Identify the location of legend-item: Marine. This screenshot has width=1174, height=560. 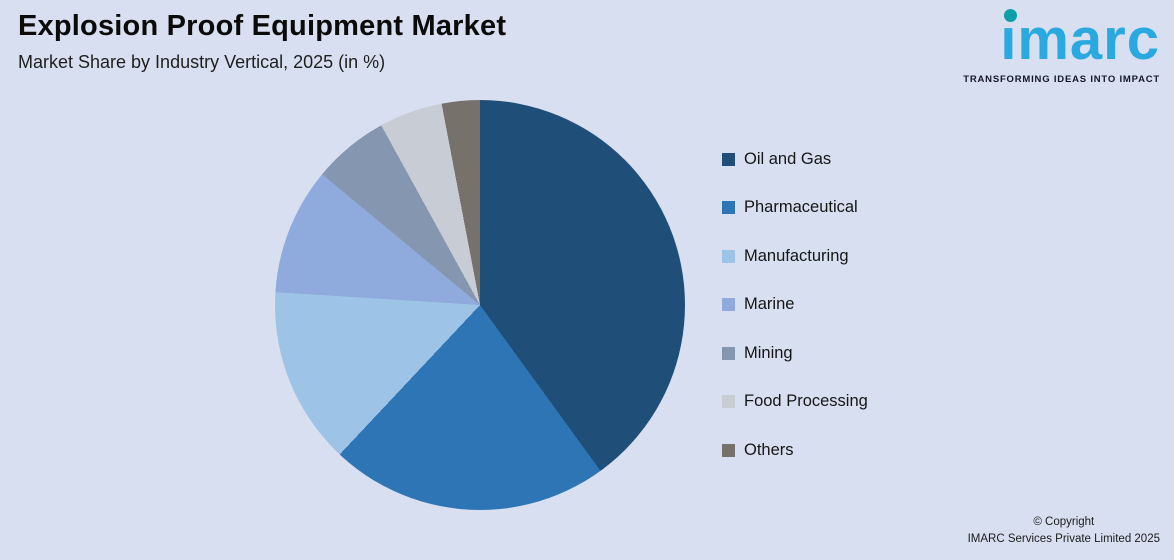
(795, 305).